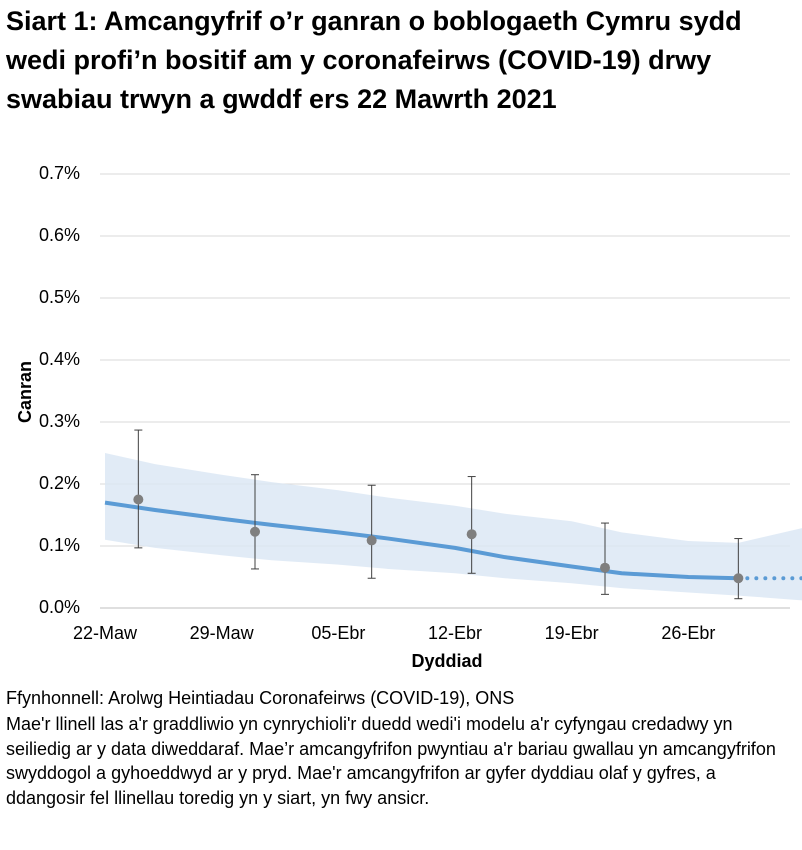 Image resolution: width=802 pixels, height=850 pixels. I want to click on x-tick-label: 19-Ebr, so click(572, 633).